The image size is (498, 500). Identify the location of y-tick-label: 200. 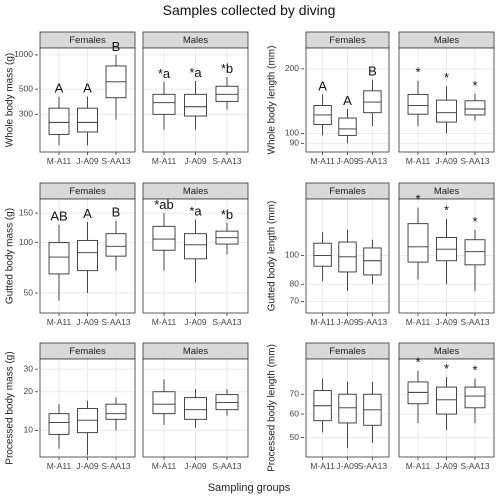
(292, 68).